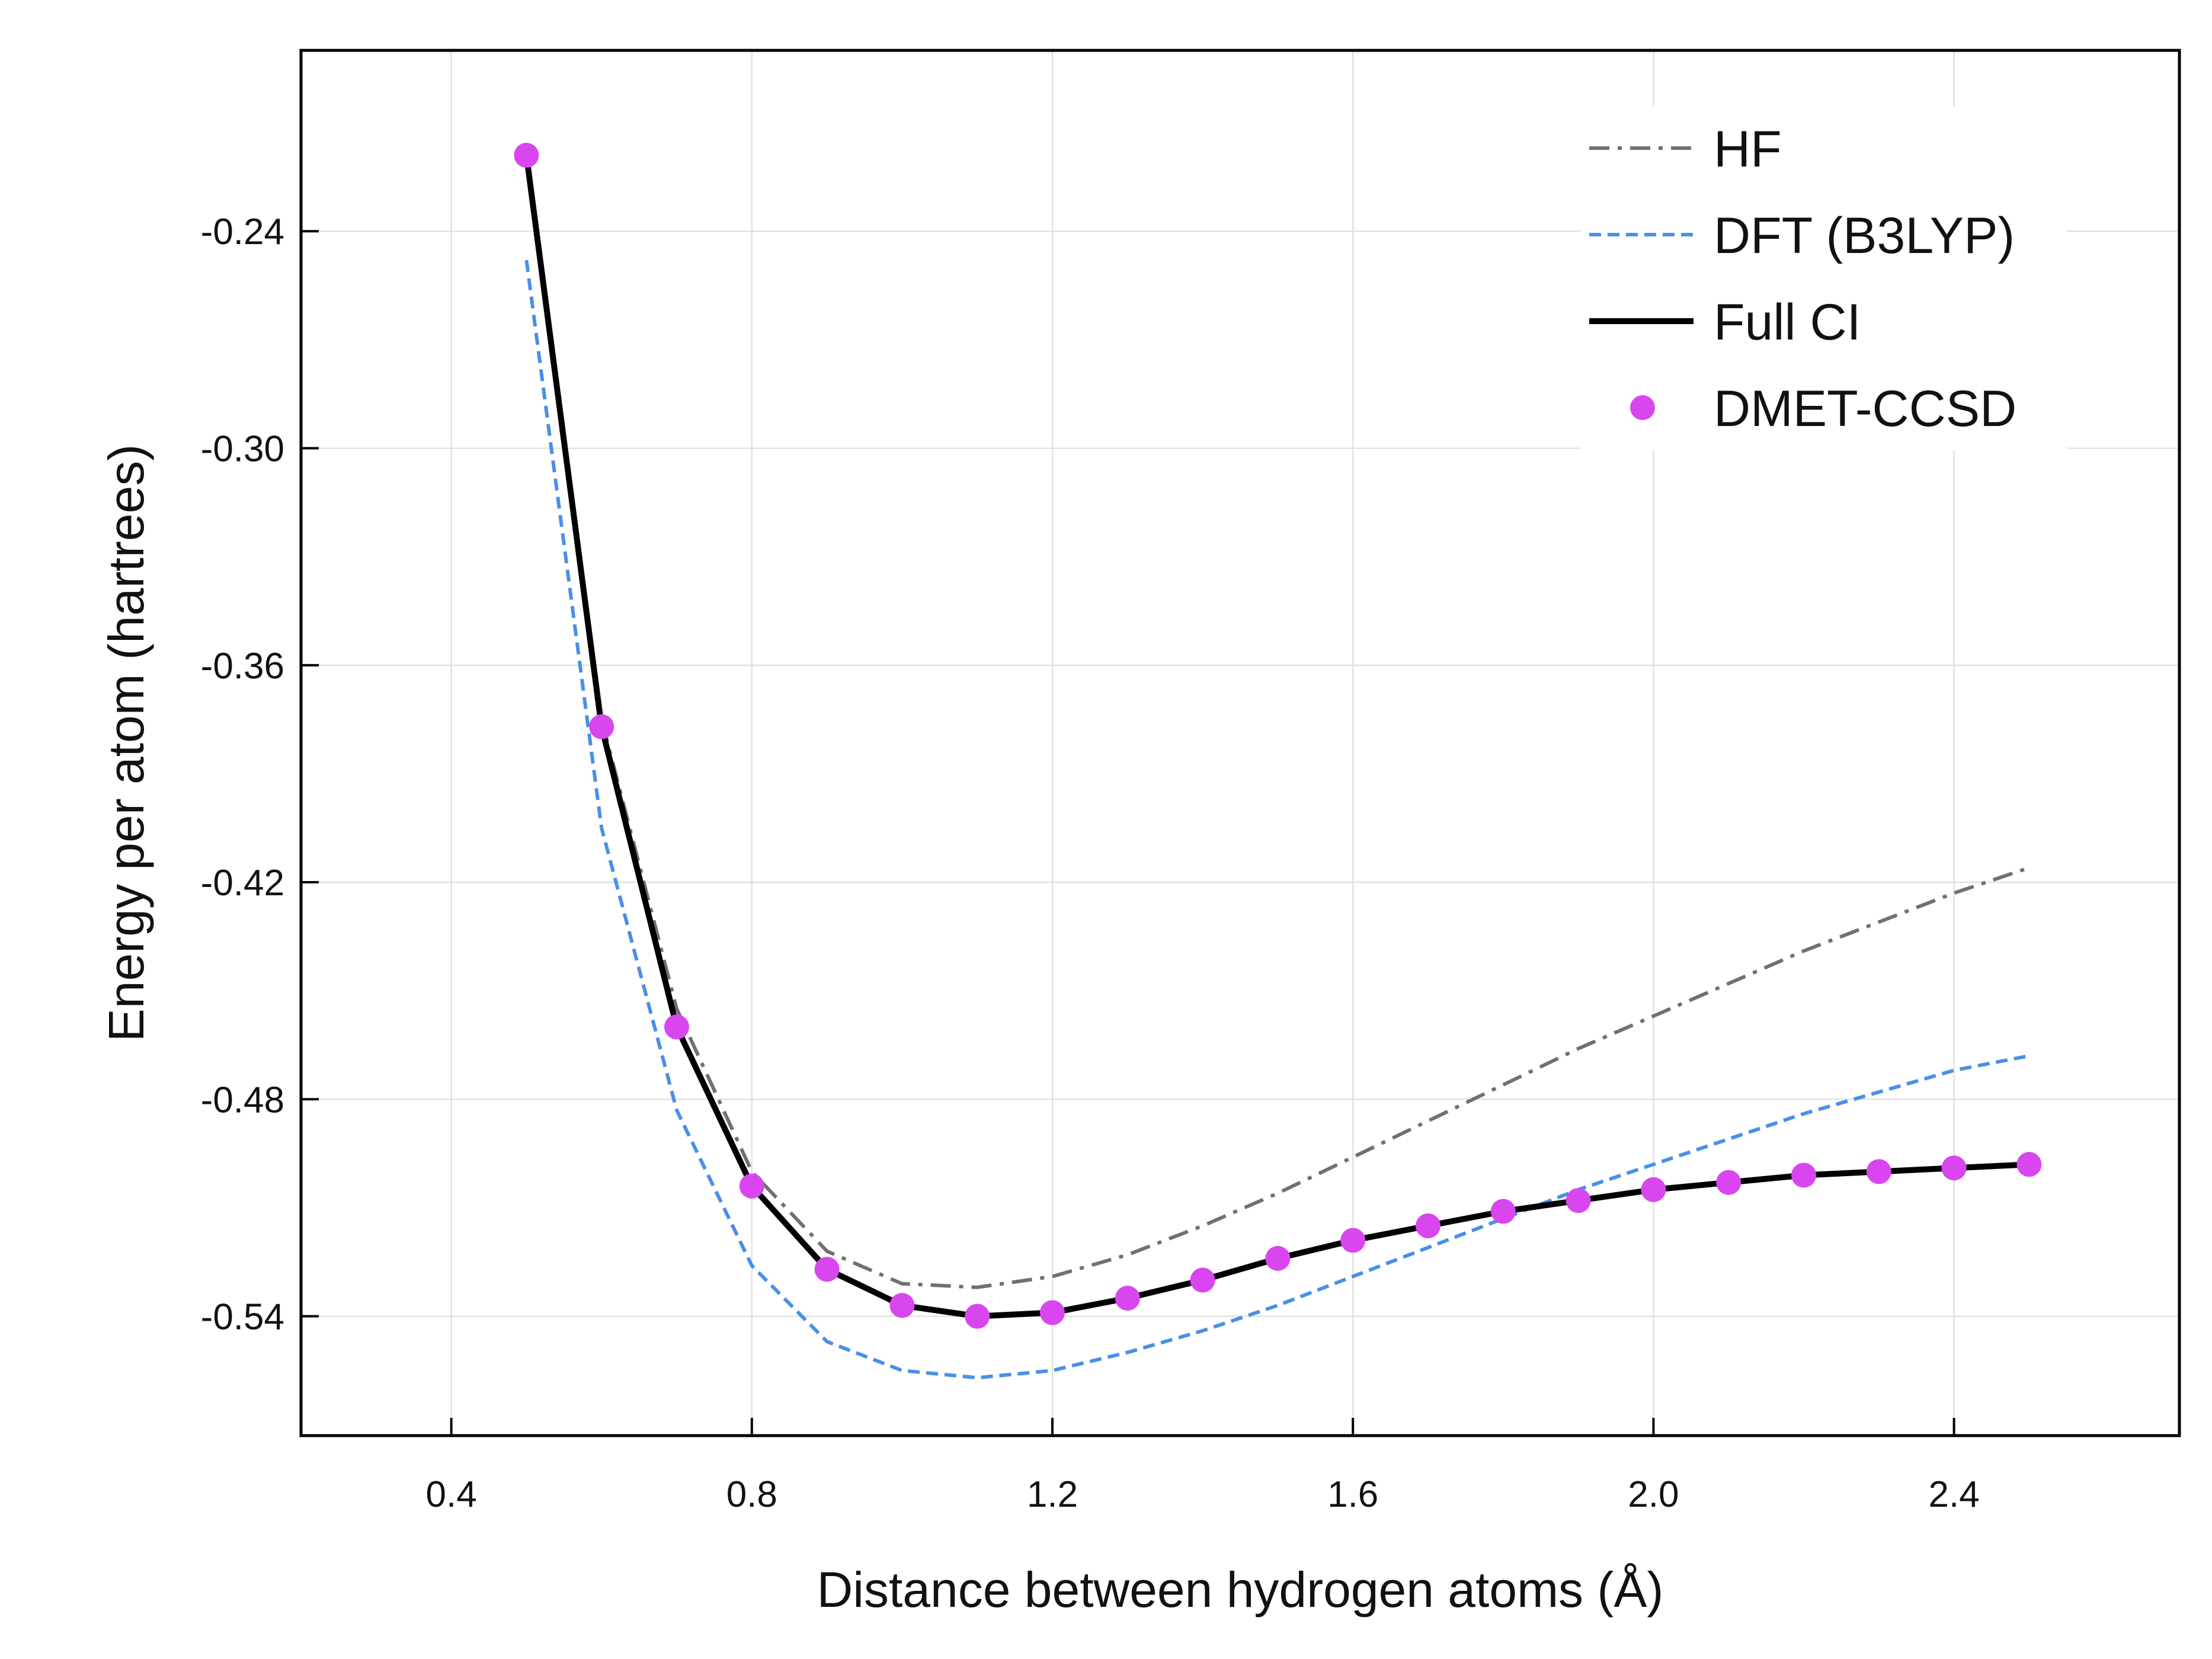 The height and width of the screenshot is (1659, 2212). What do you see at coordinates (751, 1494) in the screenshot?
I see `x-tick-label: 0.8` at bounding box center [751, 1494].